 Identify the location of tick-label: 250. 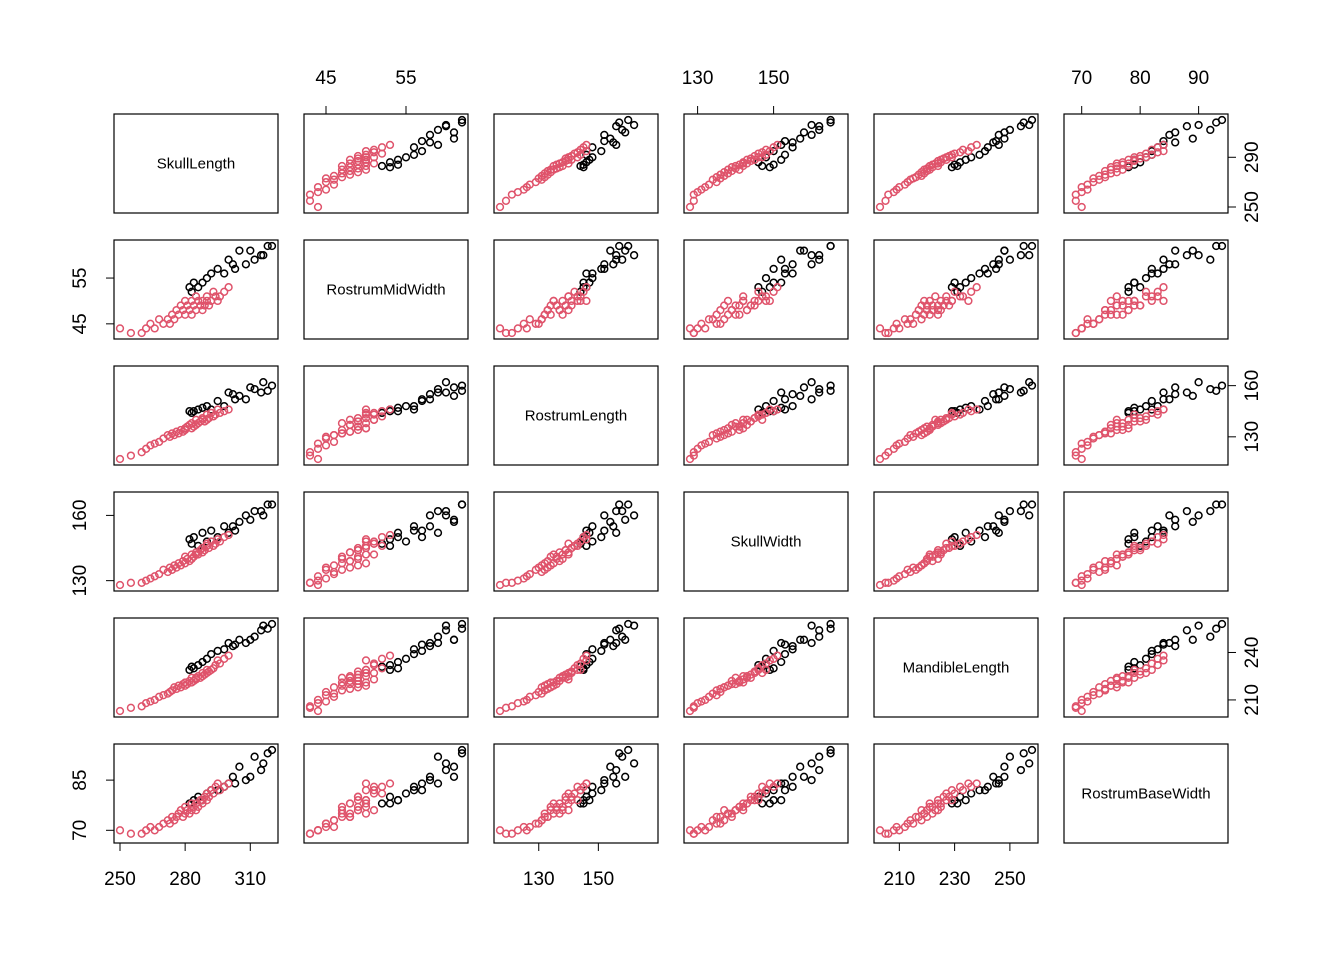
(1252, 207).